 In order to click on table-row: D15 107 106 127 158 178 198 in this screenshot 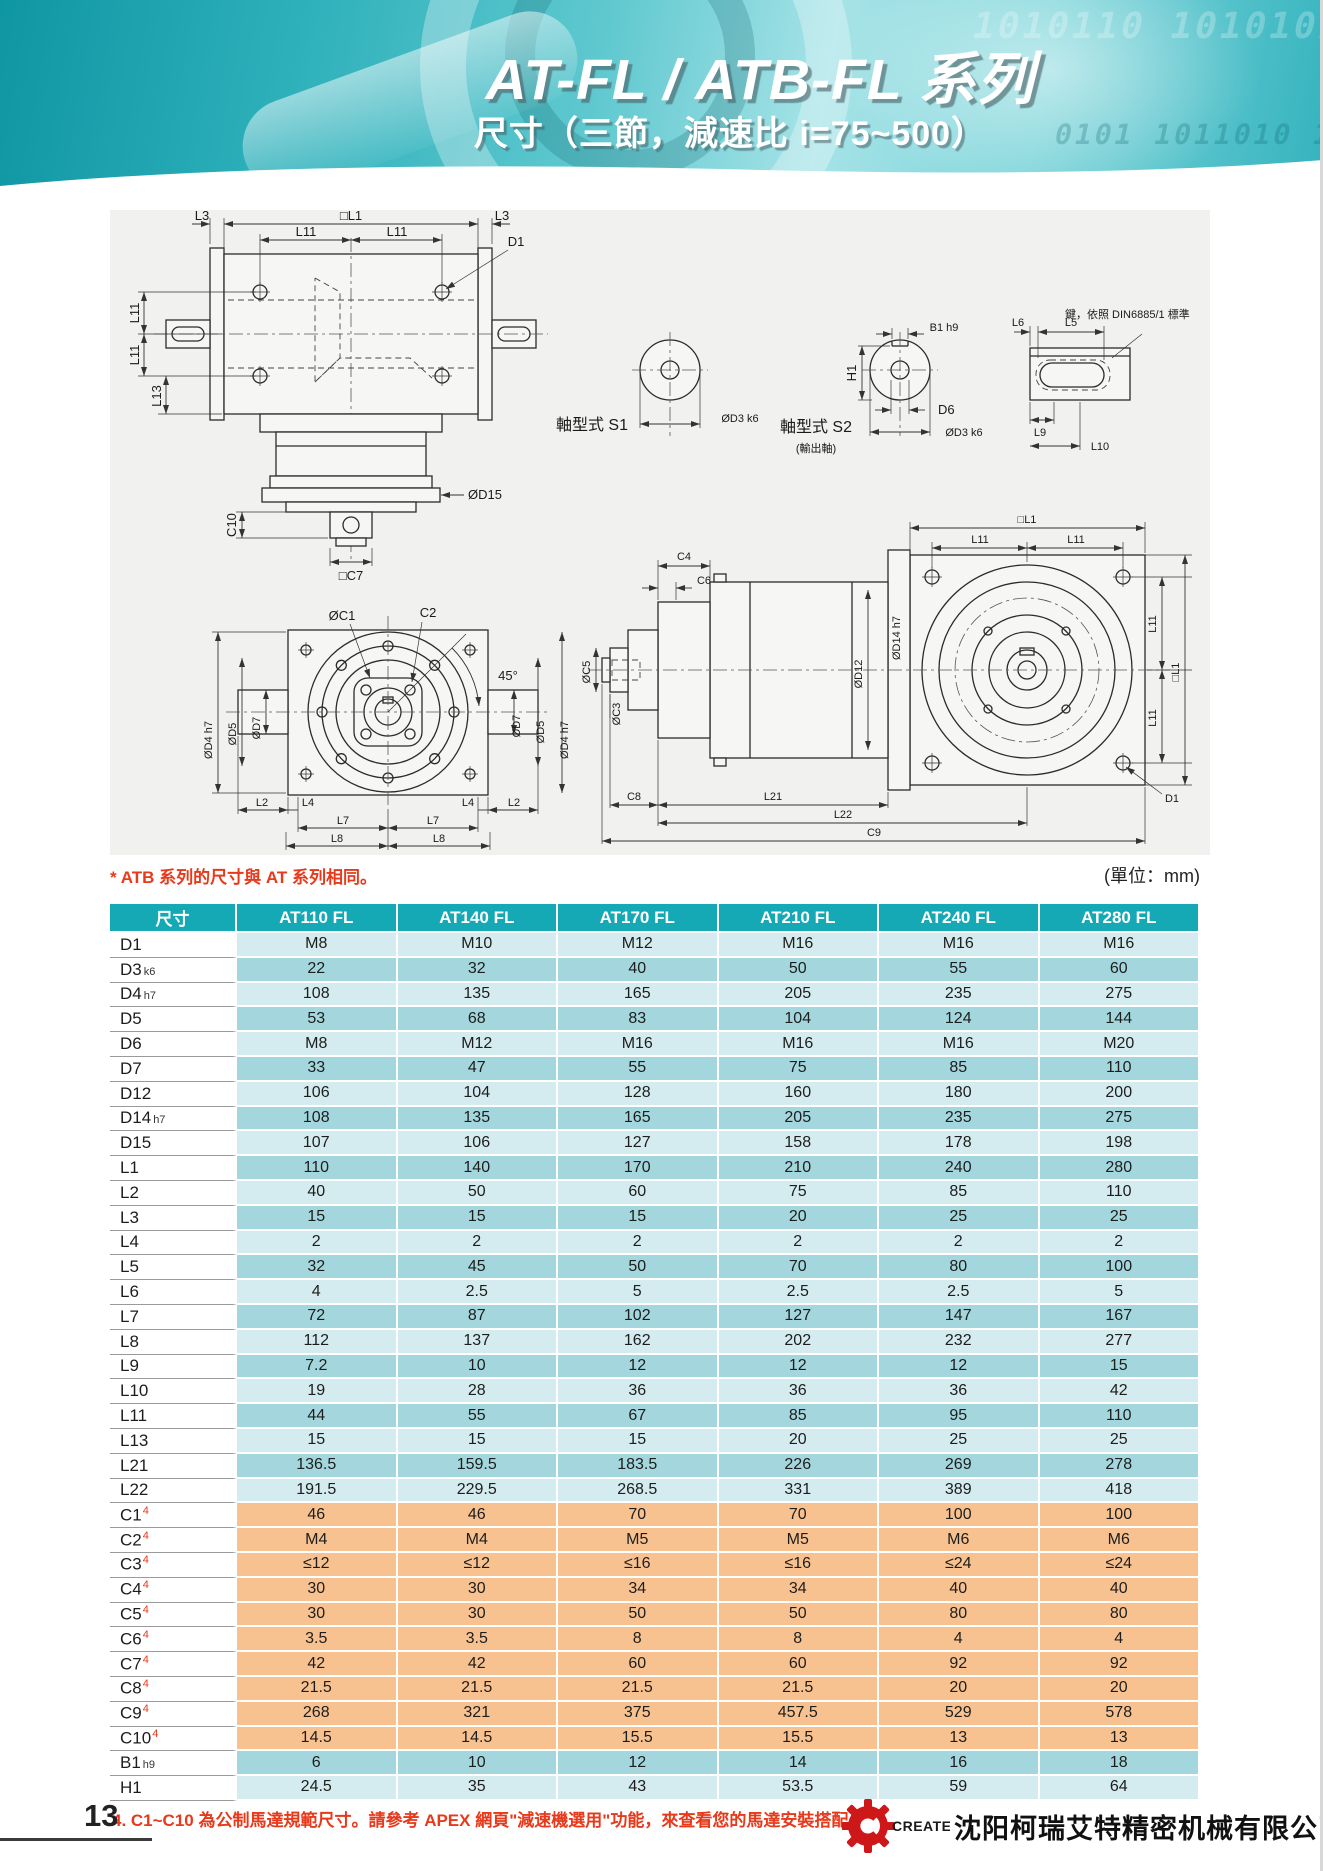, I will do `click(655, 1144)`.